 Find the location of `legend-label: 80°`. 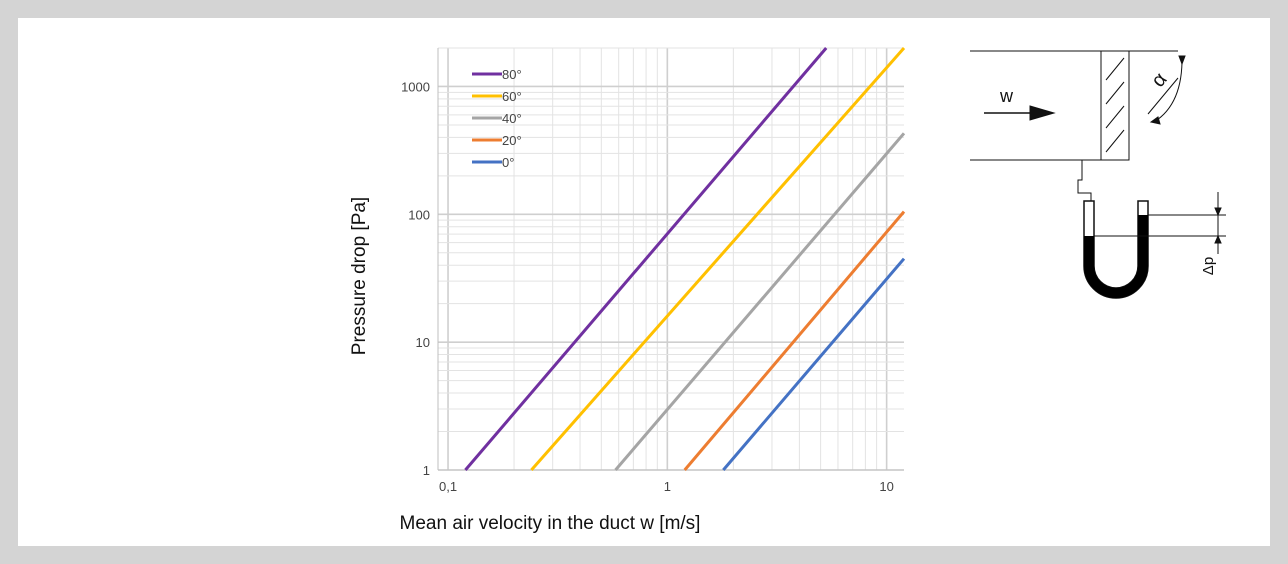

legend-label: 80° is located at coordinates (512, 74).